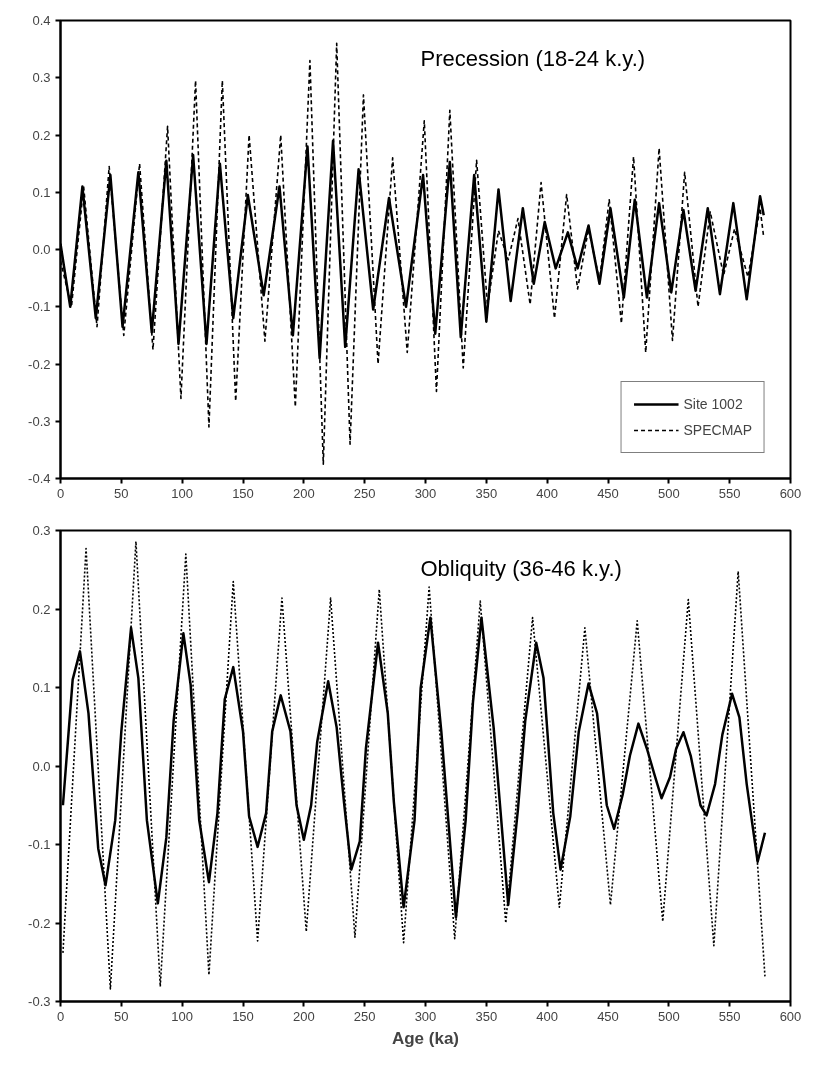  What do you see at coordinates (39, 478) in the screenshot?
I see `y-tick-label: -0.4` at bounding box center [39, 478].